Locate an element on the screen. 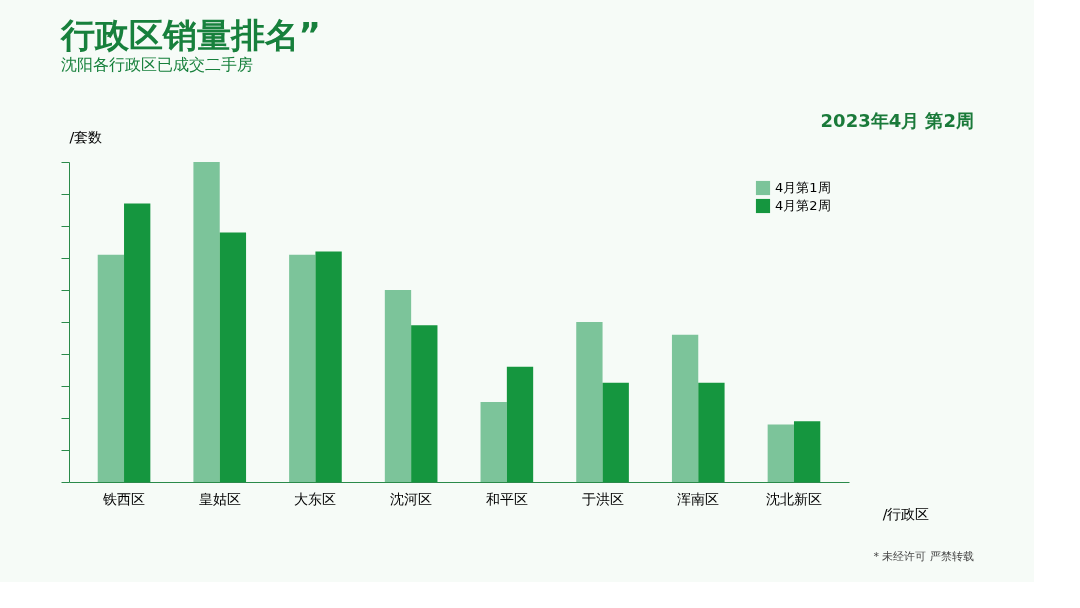 The width and height of the screenshot is (1080, 608). text: * 未经许可 严禁转载 is located at coordinates (923, 556).